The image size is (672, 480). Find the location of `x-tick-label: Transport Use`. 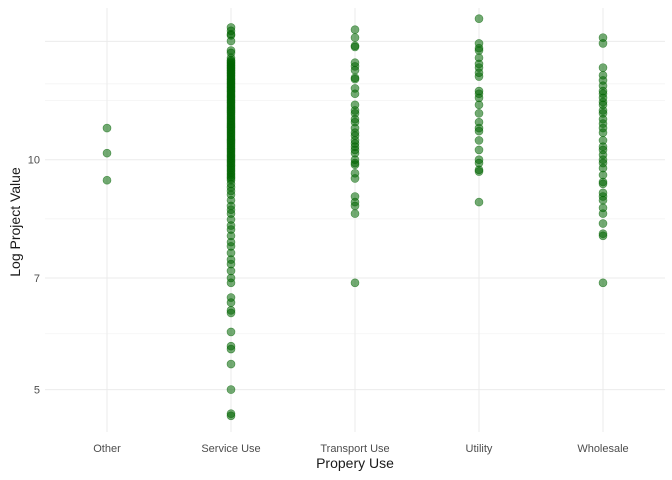

x-tick-label: Transport Use is located at coordinates (354, 449).